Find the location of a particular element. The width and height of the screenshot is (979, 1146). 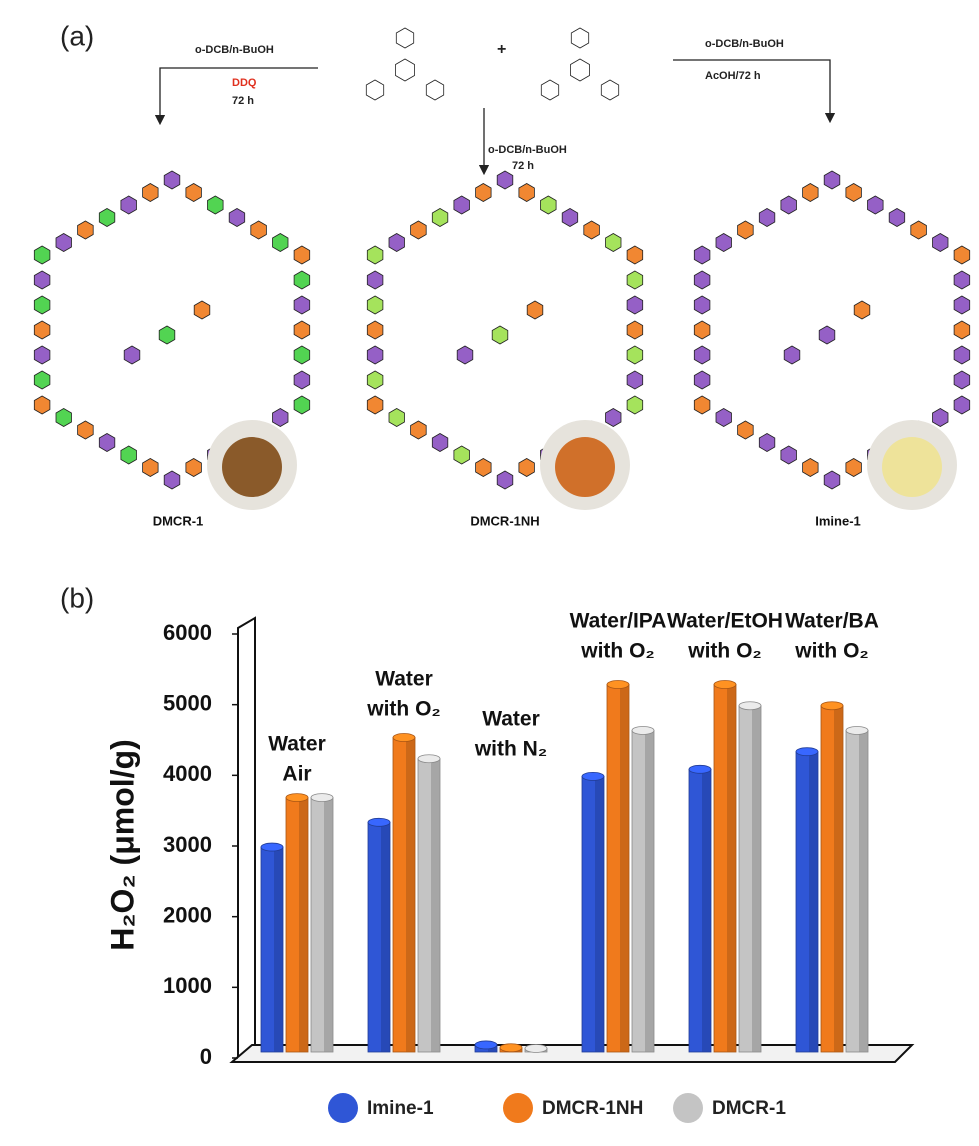

condition: AcOH/72 h is located at coordinates (733, 76).